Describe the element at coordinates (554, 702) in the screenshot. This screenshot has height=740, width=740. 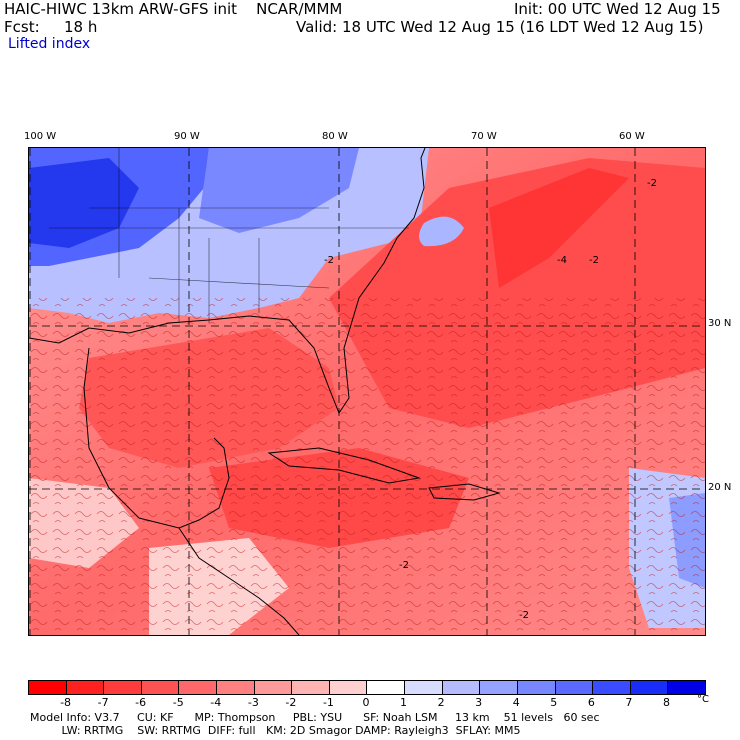
I see `colorbar-tick-label: 5` at that location.